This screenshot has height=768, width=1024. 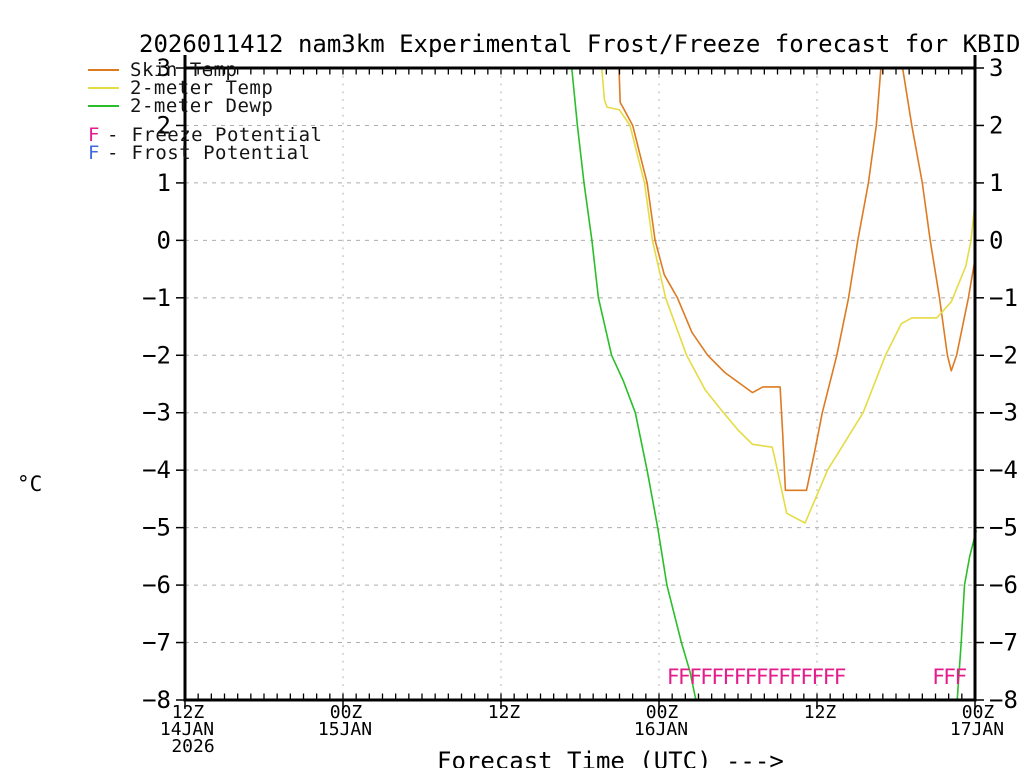 What do you see at coordinates (94, 135) in the screenshot?
I see `freeze-flag-symbol: F` at bounding box center [94, 135].